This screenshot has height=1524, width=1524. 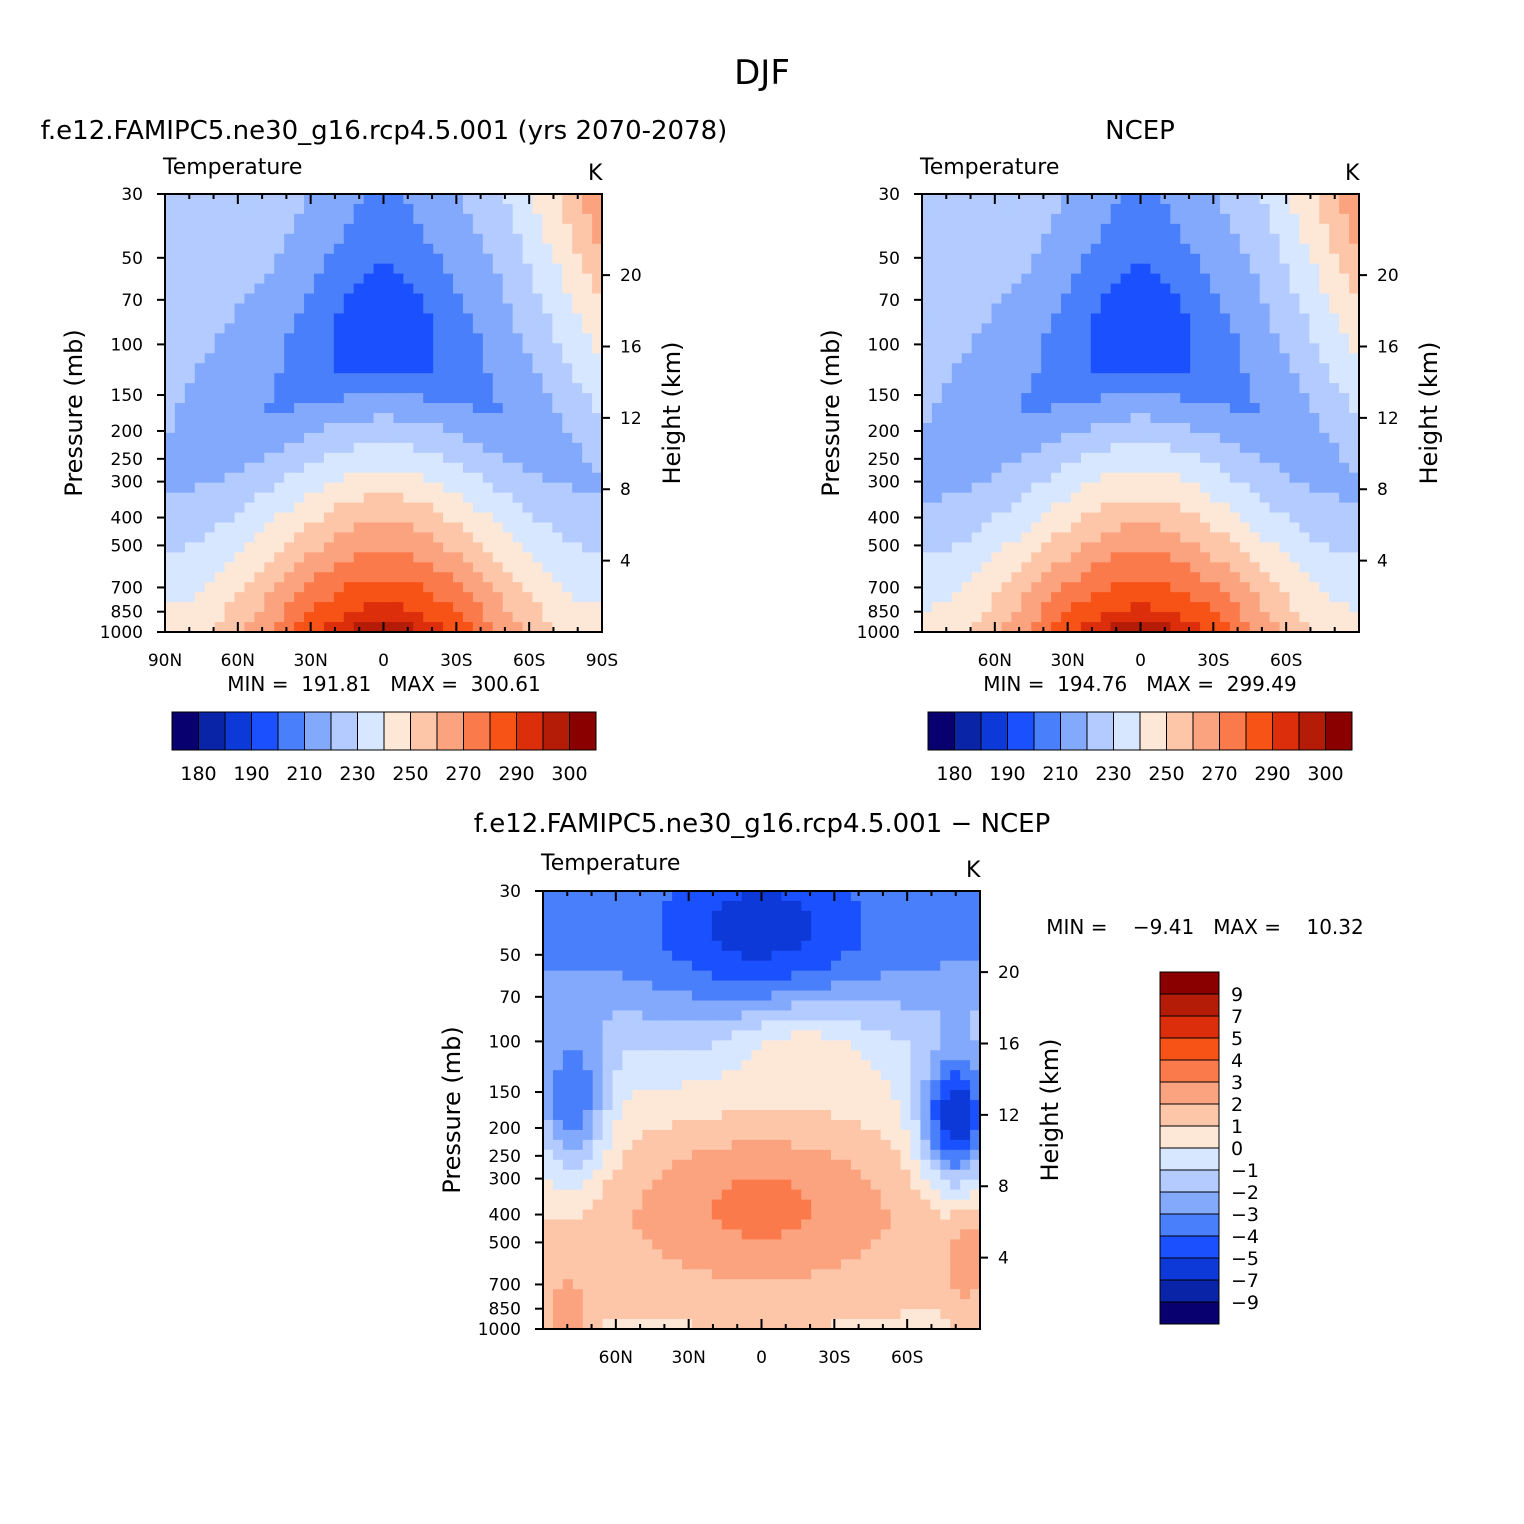 I want to click on colorbar-swatch, so click(x=1206, y=731).